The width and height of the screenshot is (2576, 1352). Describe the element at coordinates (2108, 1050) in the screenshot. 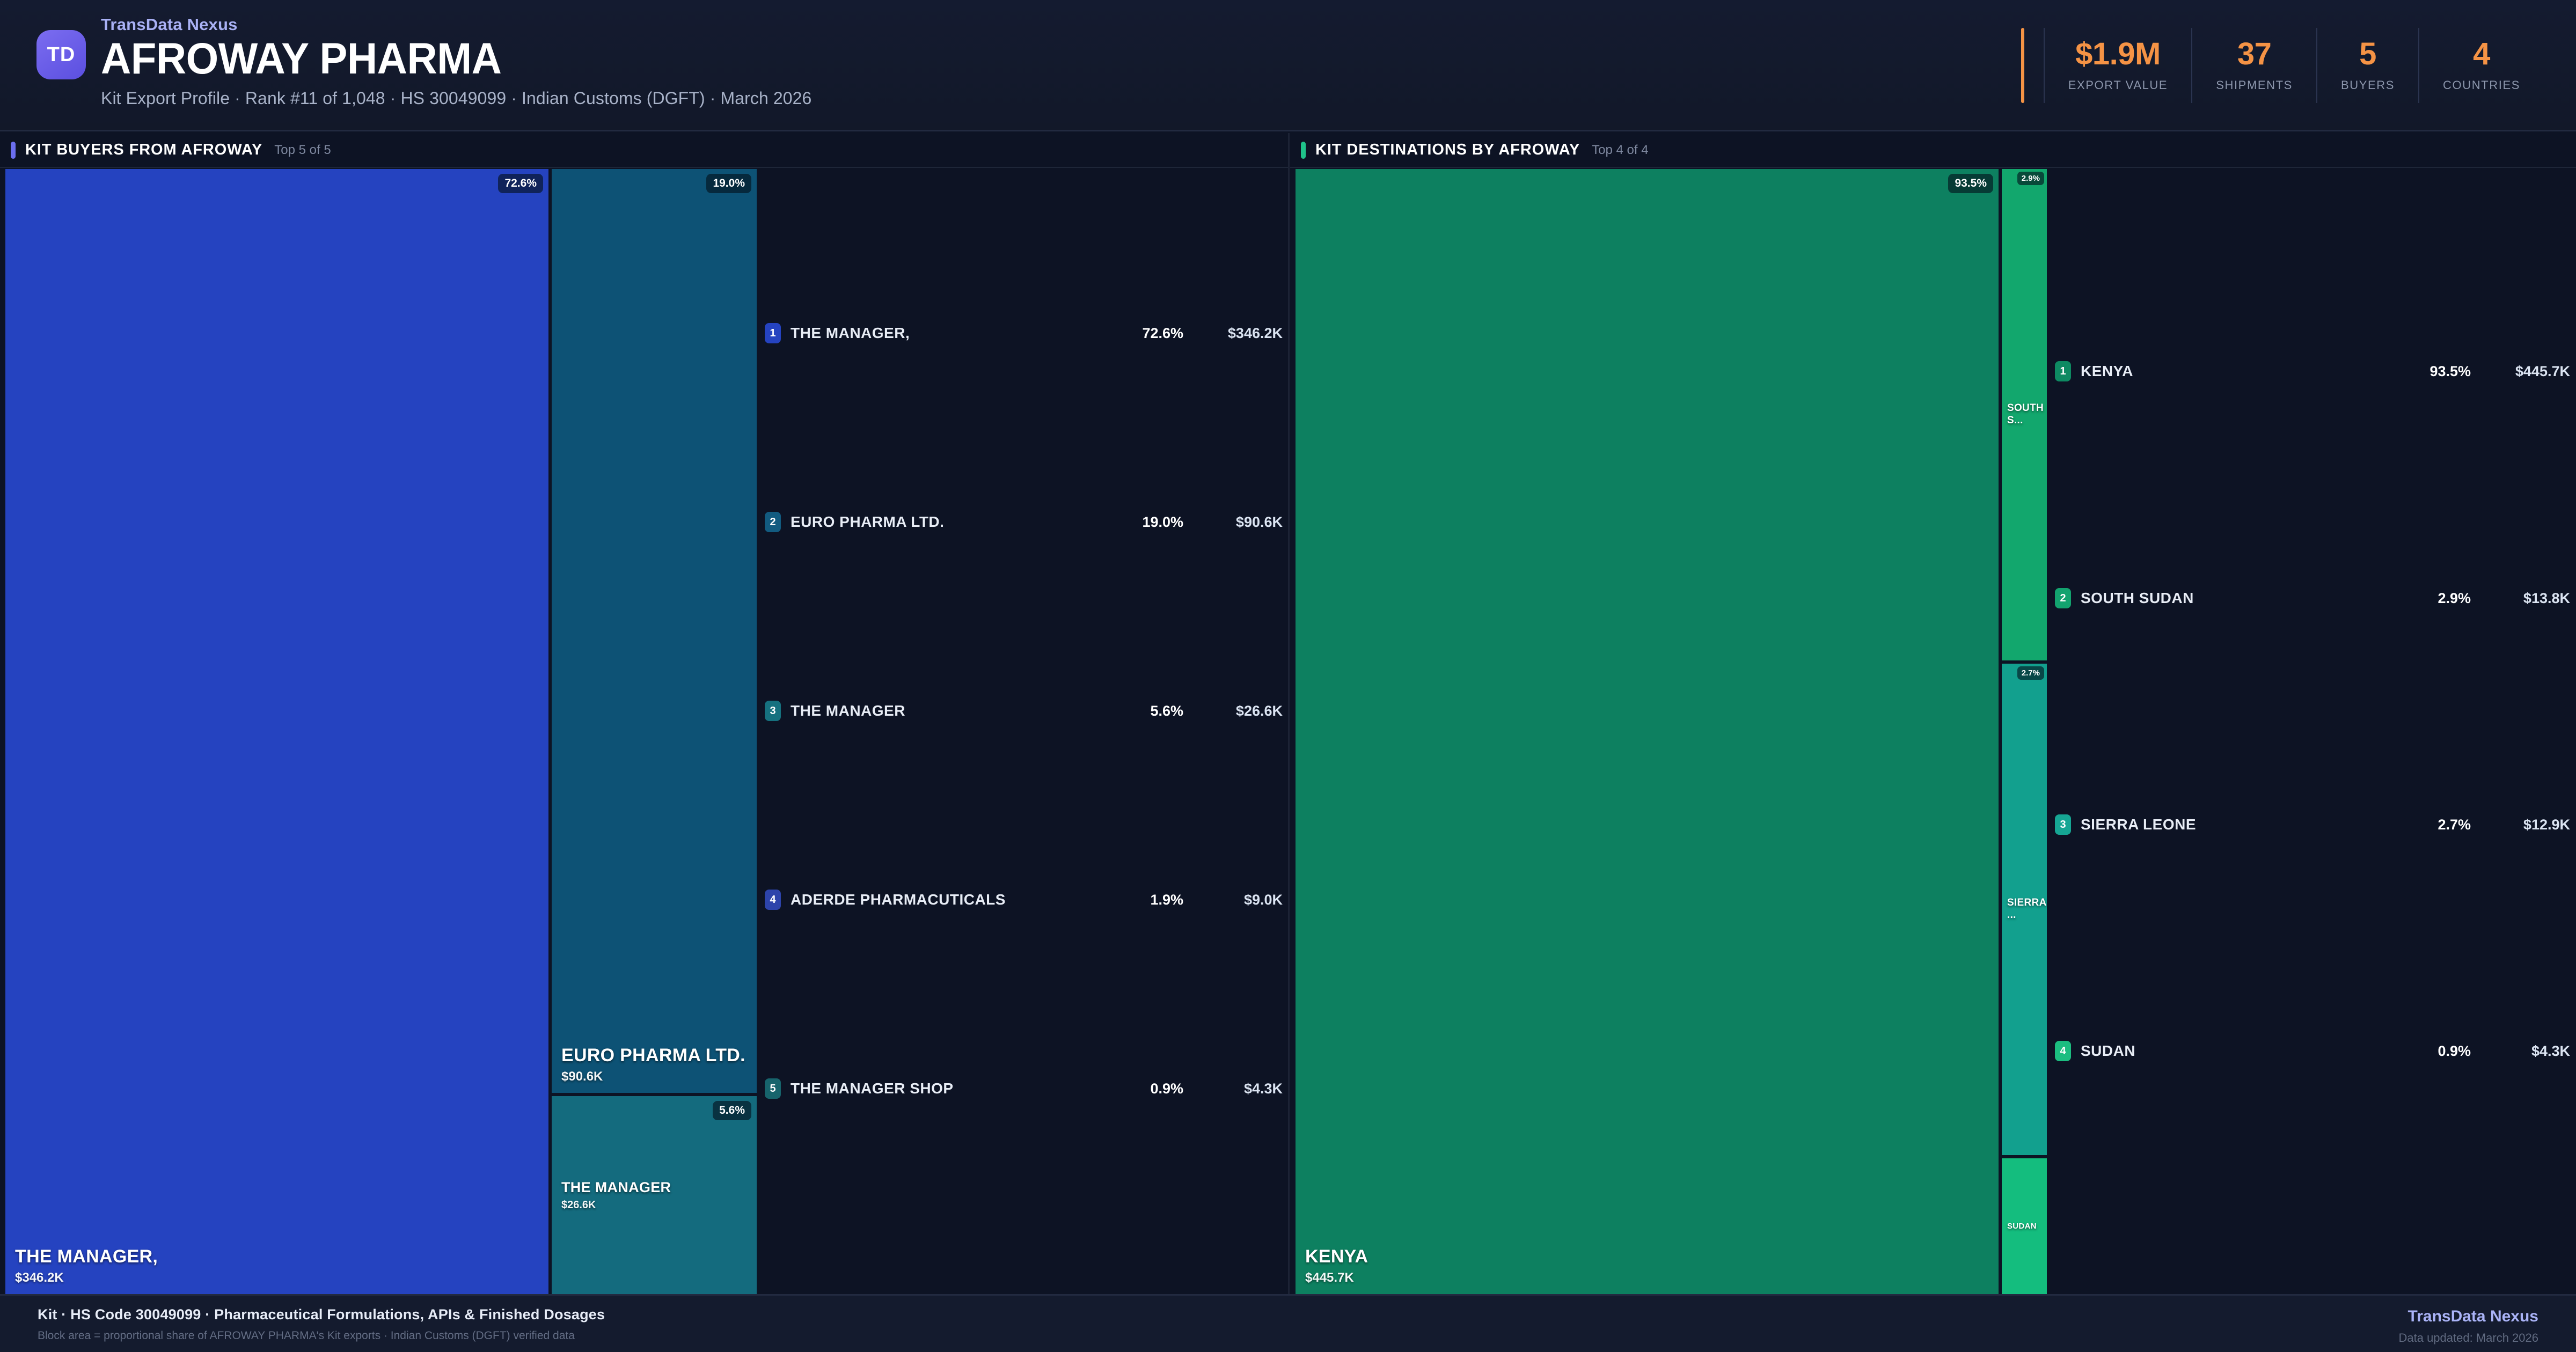

I see `legend-label: SUDAN` at that location.